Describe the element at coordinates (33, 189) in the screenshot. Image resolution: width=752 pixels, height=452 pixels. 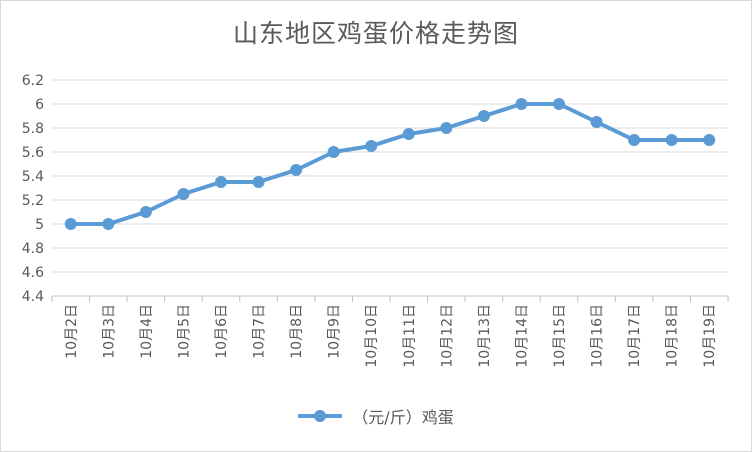
I see `y-axis-tick-labels: 4.4 4.6 4.8 5 5.2 5.4 5.6 5.8 6 6.2` at that location.